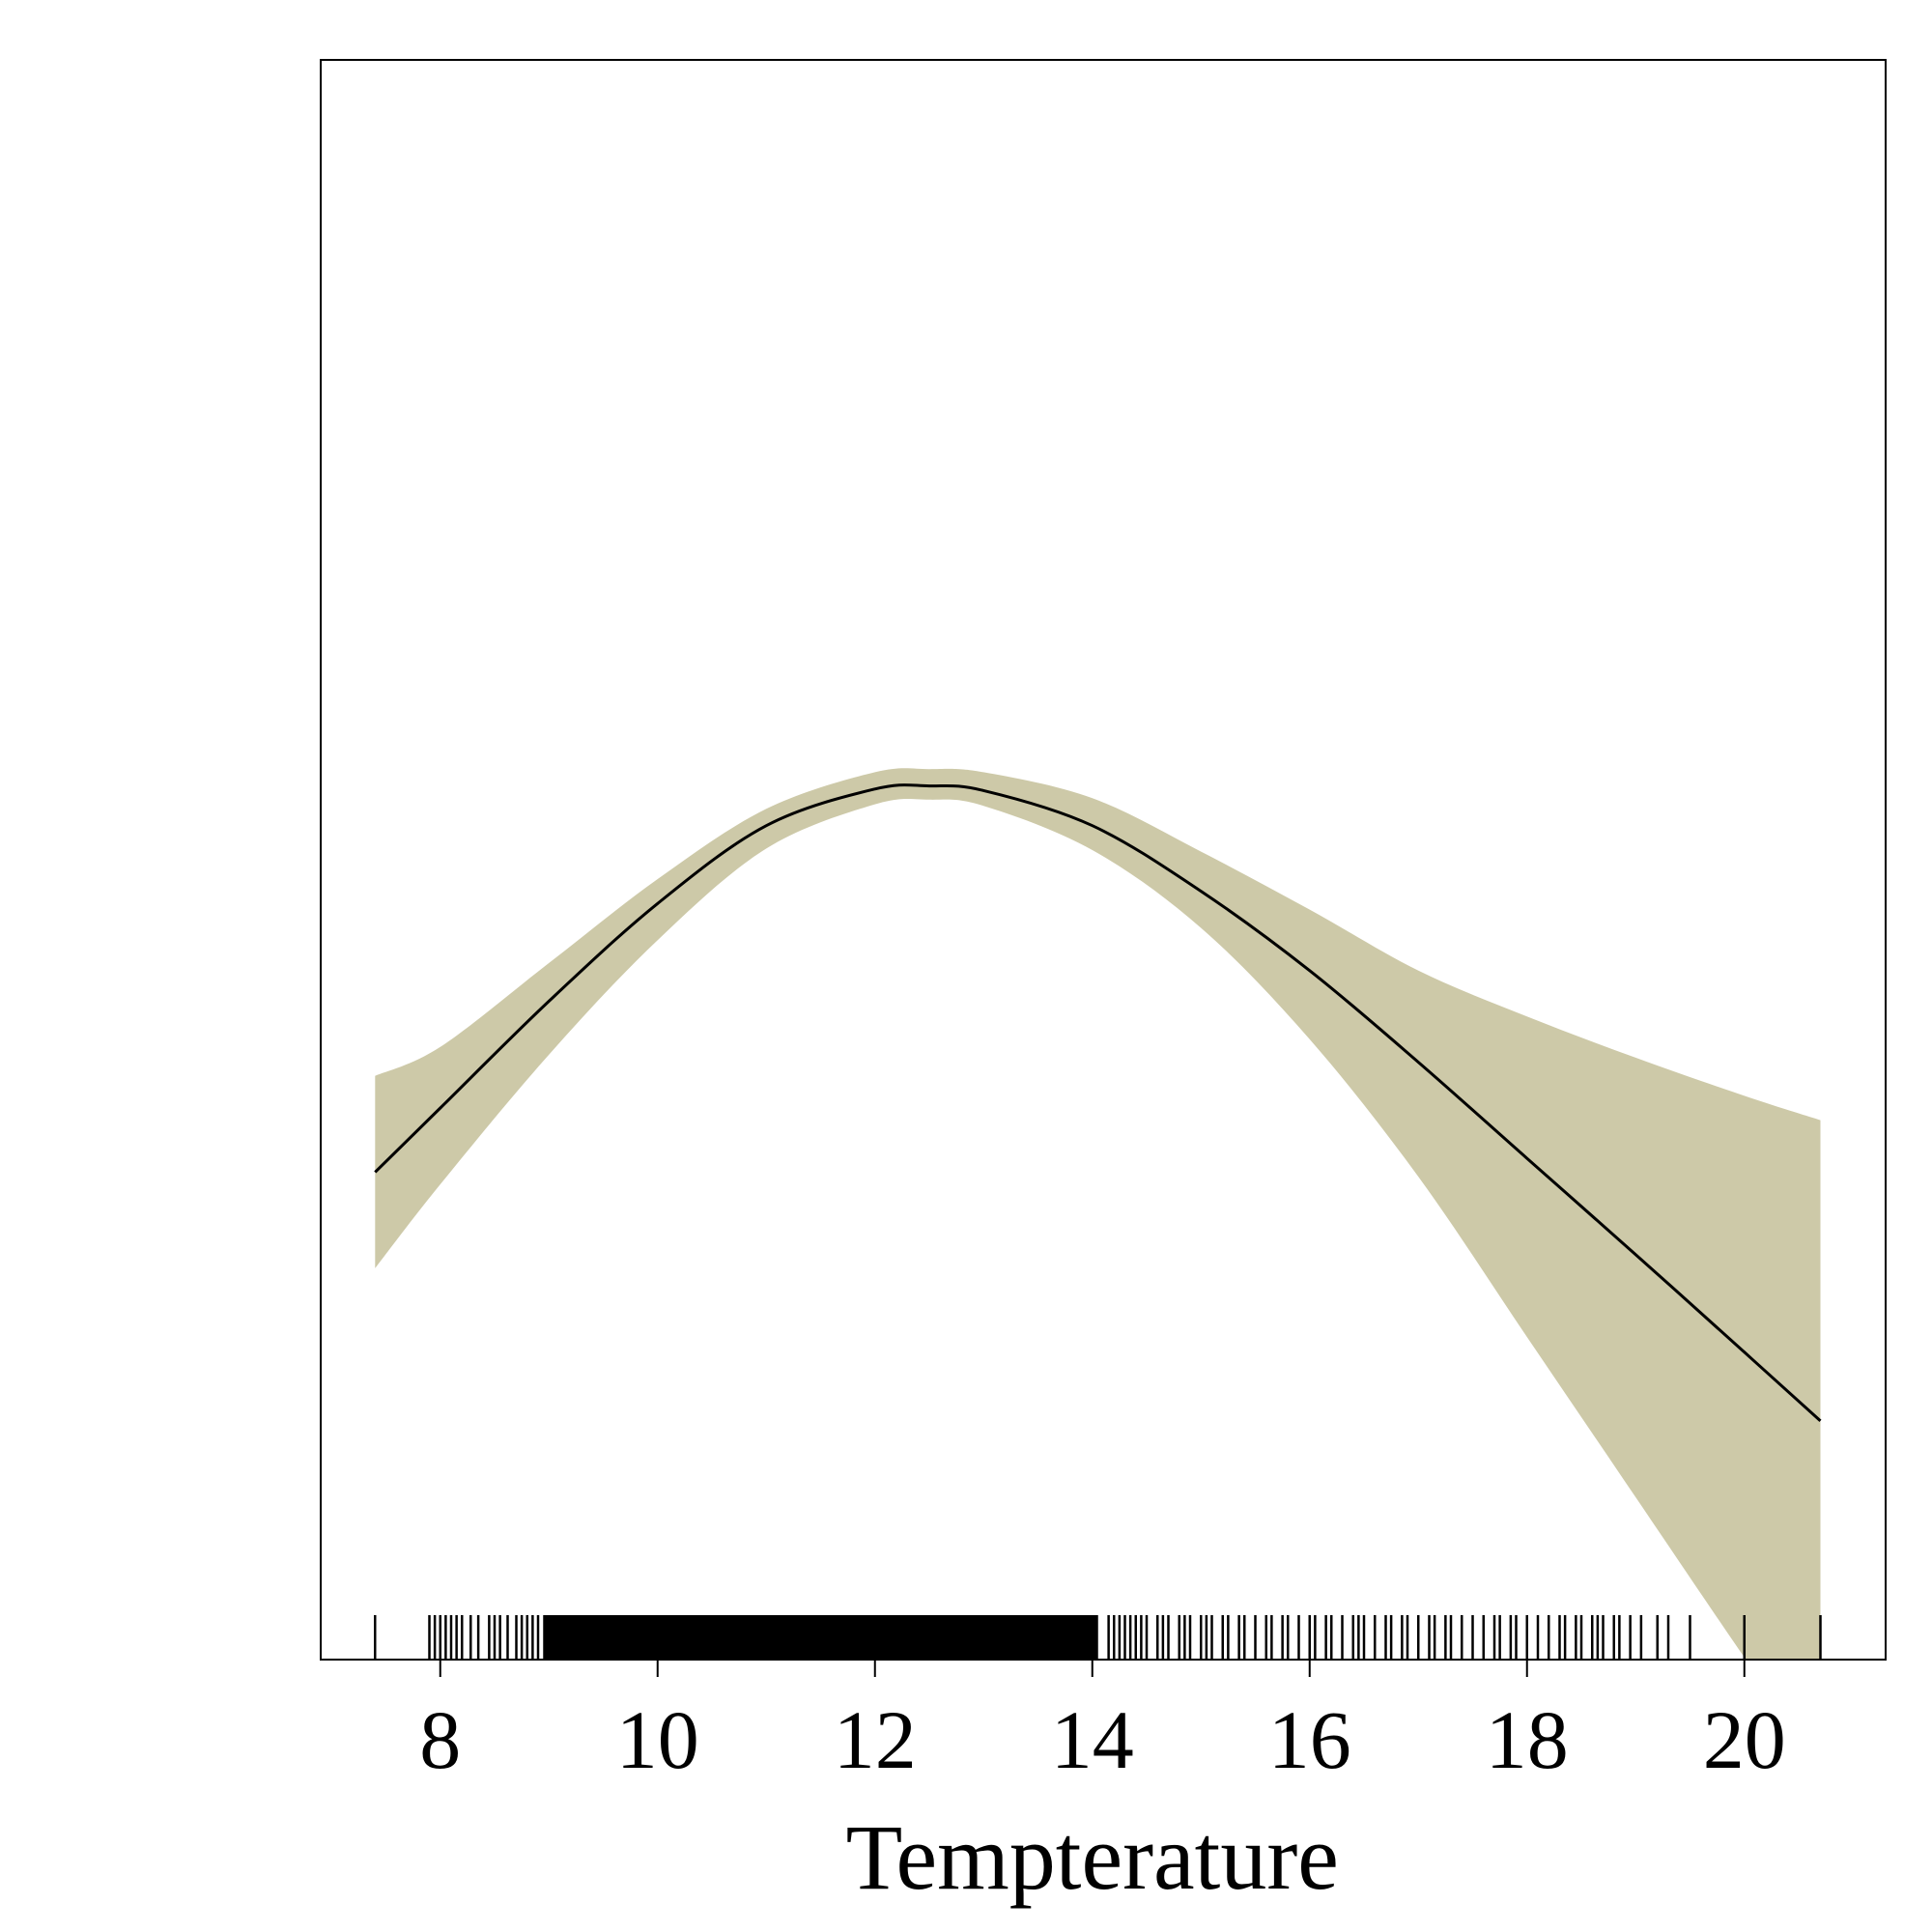  I want to click on x-axis: 8 10 12 14 16 18 20, so click(1102, 1722).